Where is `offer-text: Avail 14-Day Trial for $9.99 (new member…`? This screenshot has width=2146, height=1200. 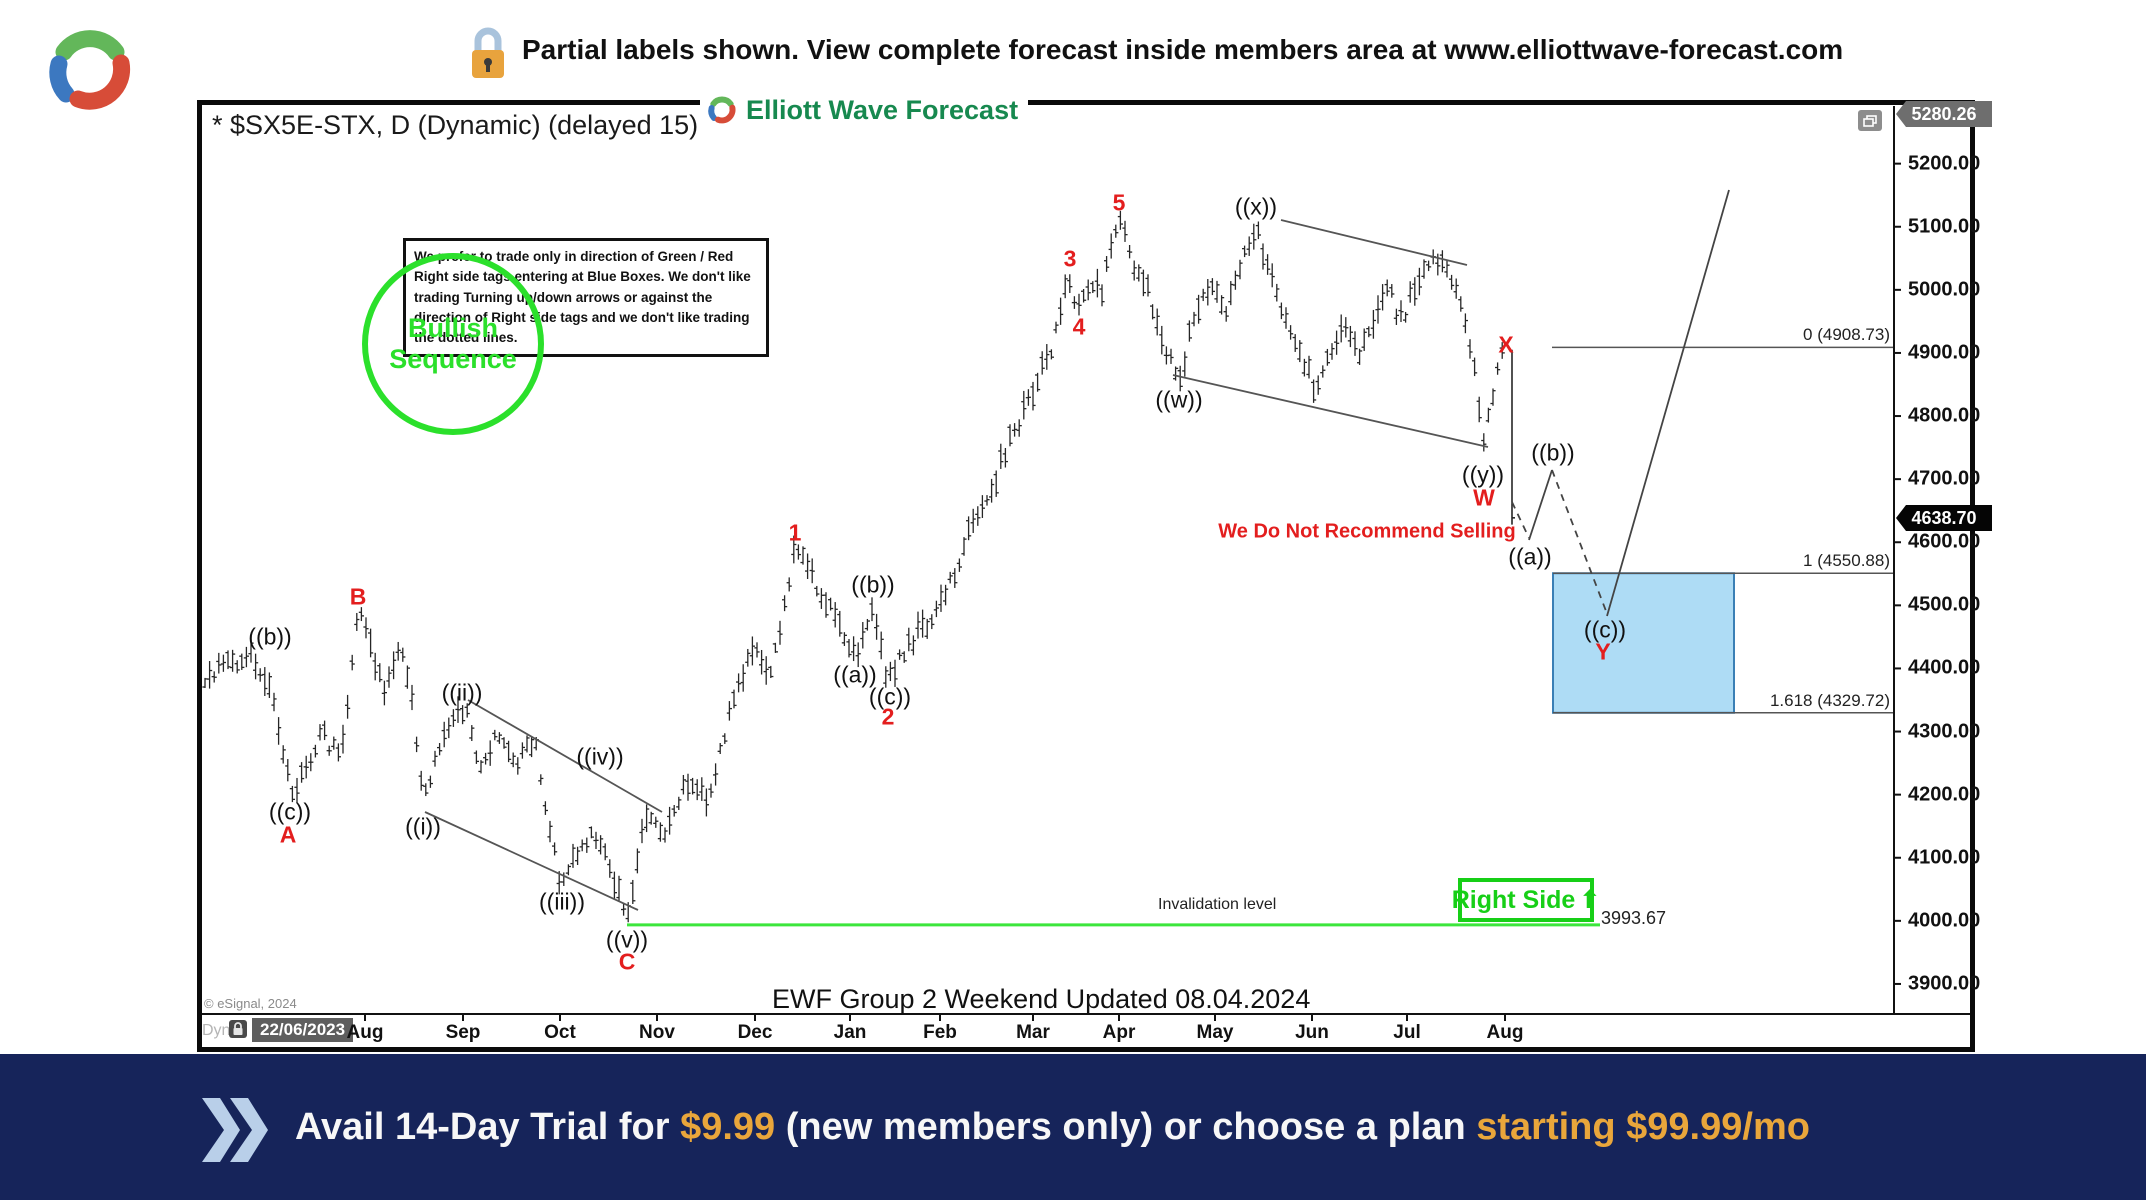 offer-text: Avail 14-Day Trial for $9.99 (new member… is located at coordinates (1052, 1127).